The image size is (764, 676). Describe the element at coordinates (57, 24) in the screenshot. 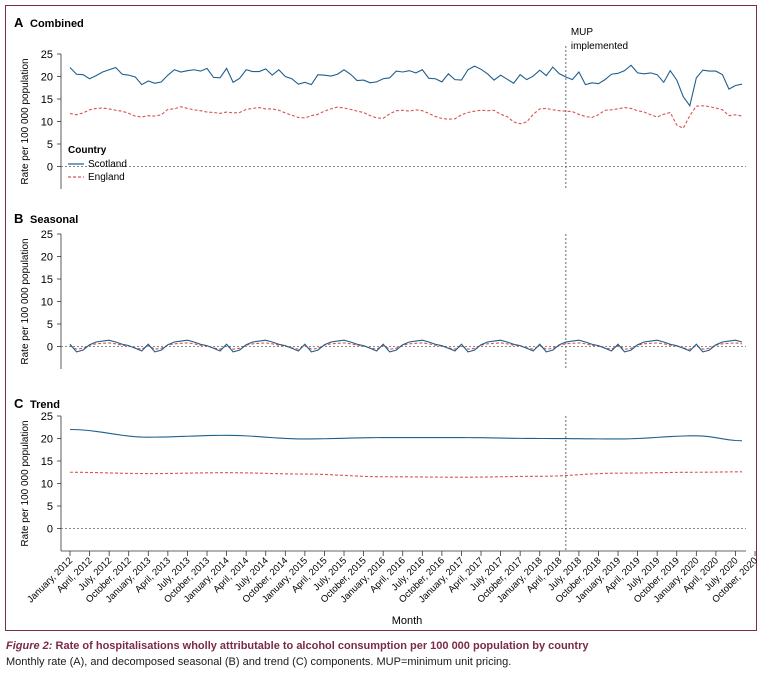

I see `panel-title: Combined` at that location.